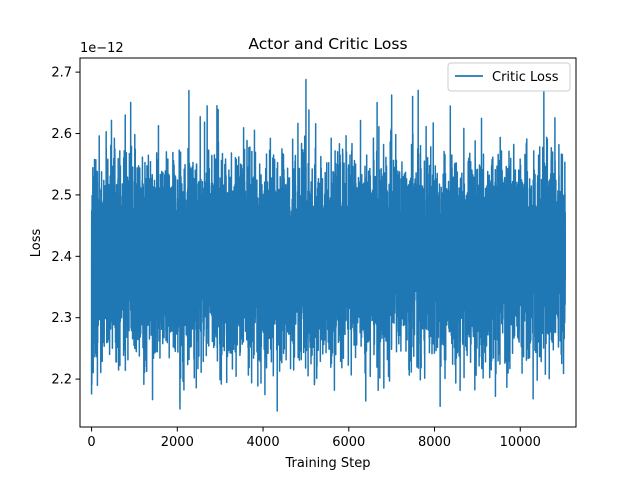 The height and width of the screenshot is (480, 640). What do you see at coordinates (520, 442) in the screenshot?
I see `x-tick-label: 10000` at bounding box center [520, 442].